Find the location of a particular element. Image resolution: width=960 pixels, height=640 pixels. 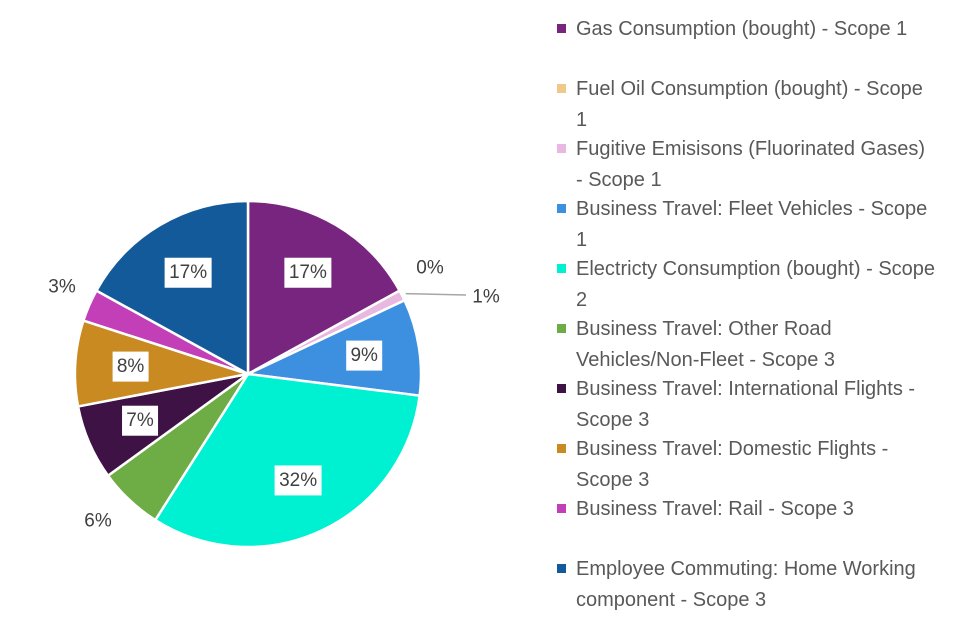

legend-item: Business Travel: Rail - Scope 3 is located at coordinates (747, 524).